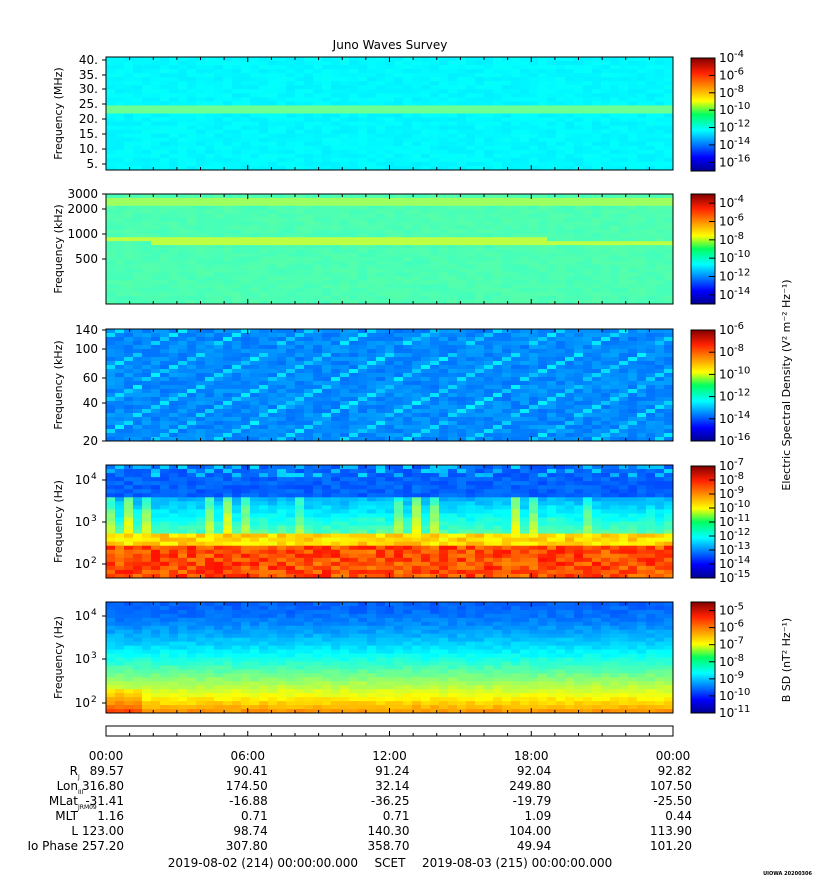 The image size is (815, 880). I want to click on colorbar-tick-label: 10, so click(726, 277).